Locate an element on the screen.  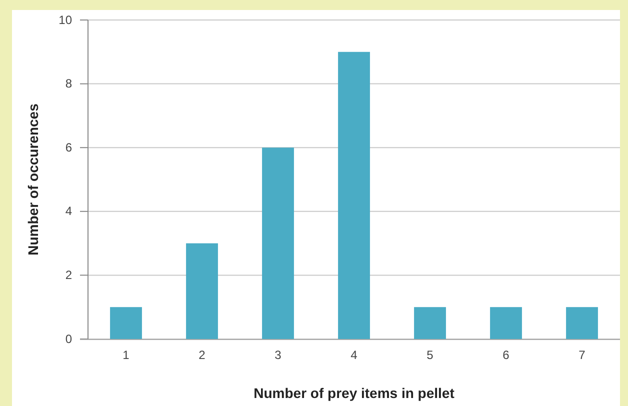
y-tick-label: 8 is located at coordinates (68, 83).